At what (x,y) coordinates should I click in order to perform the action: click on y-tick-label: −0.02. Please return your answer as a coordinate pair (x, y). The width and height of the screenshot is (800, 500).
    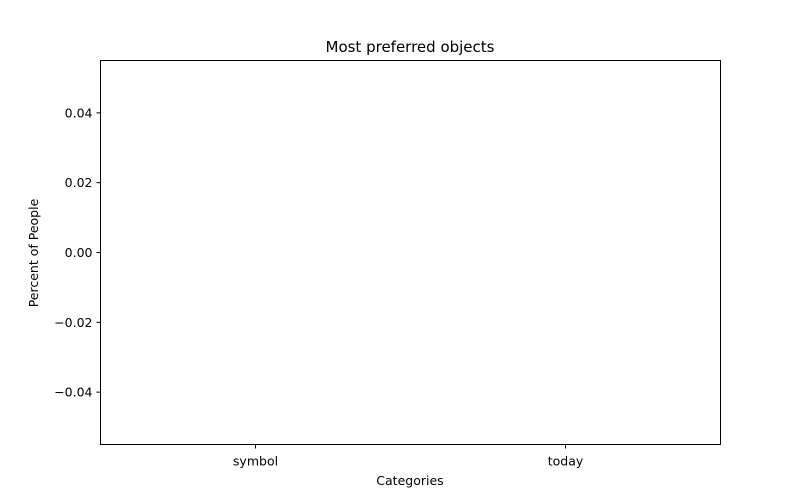
    Looking at the image, I should click on (73, 322).